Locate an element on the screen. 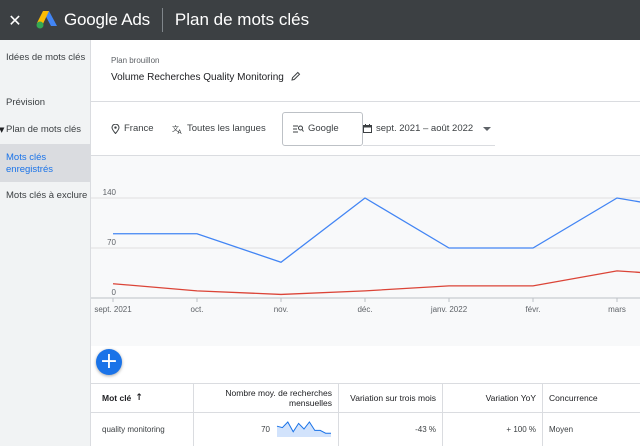 Image resolution: width=640 pixels, height=446 pixels. plus-icon: + is located at coordinates (109, 361).